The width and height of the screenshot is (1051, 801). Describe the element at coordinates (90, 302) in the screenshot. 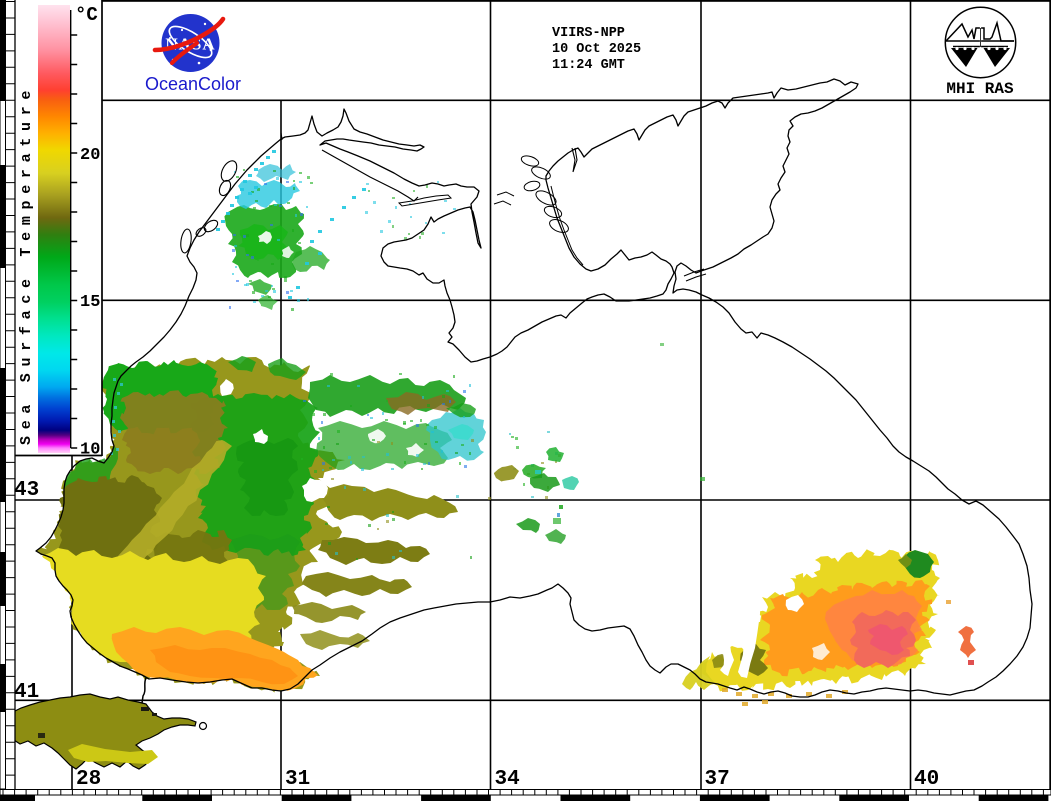

I see `svg-text: 15` at that location.